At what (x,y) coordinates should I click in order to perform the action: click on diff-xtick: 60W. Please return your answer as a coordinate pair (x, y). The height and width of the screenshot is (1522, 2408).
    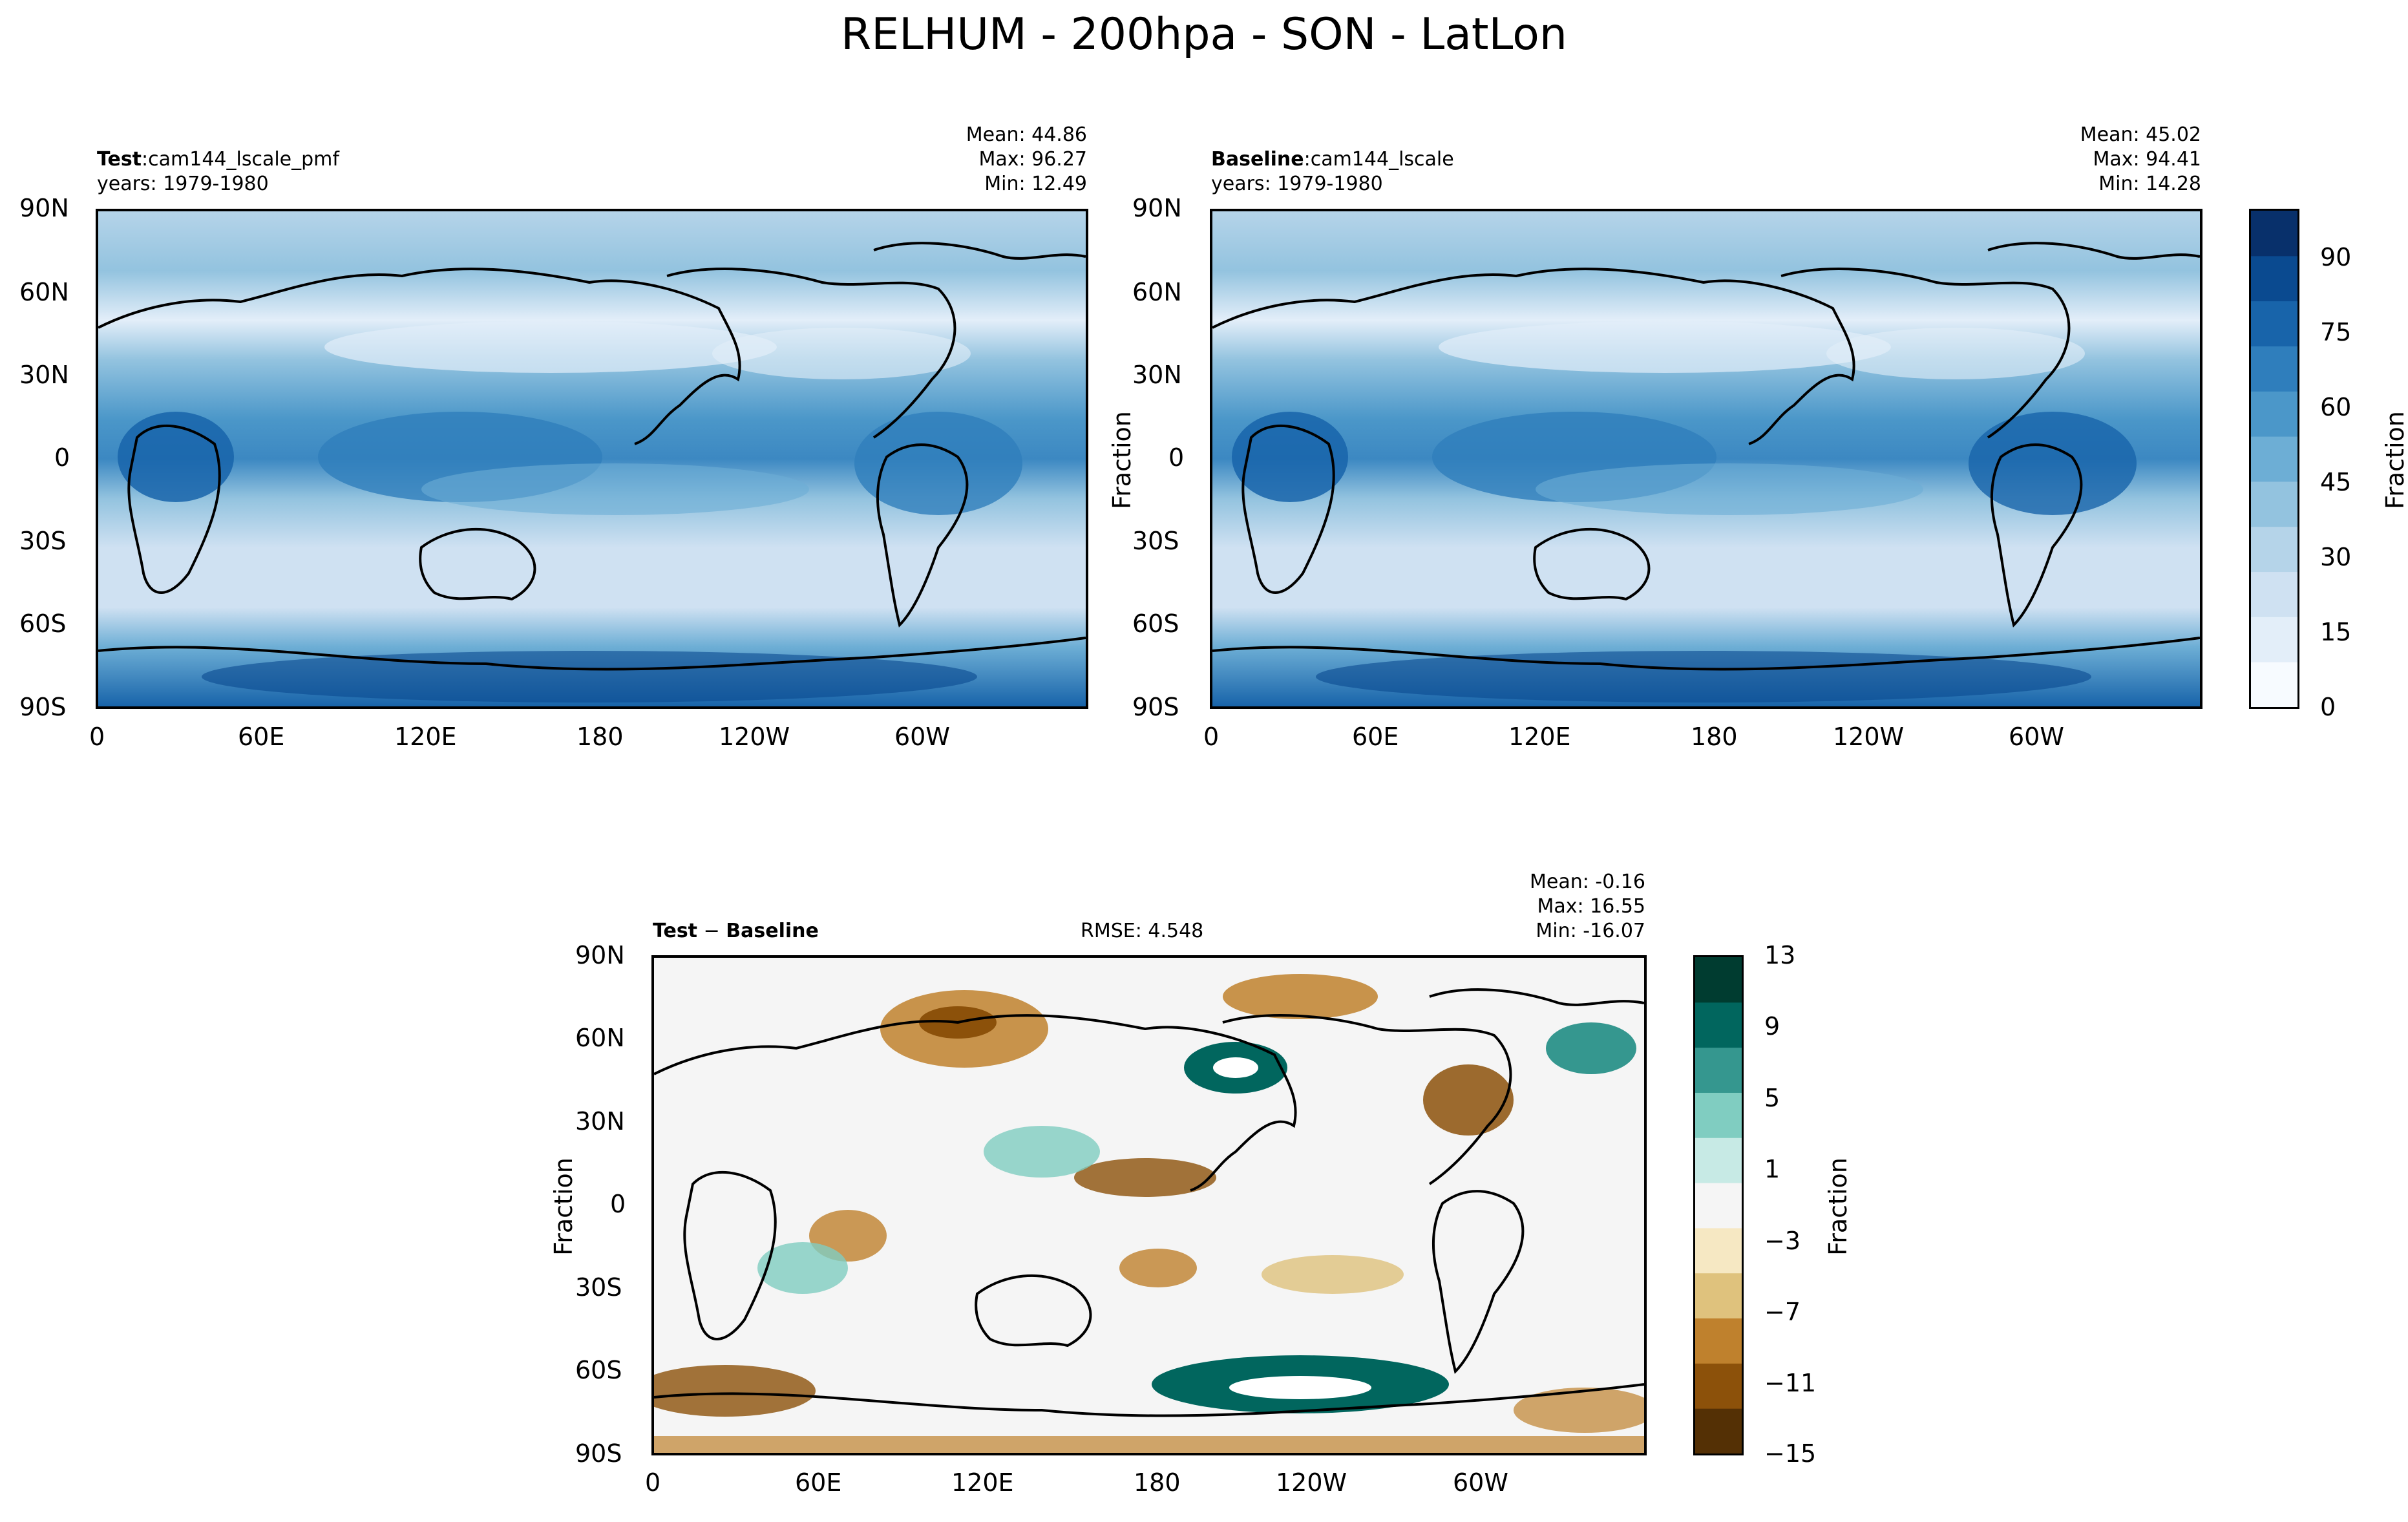
    Looking at the image, I should click on (1480, 1482).